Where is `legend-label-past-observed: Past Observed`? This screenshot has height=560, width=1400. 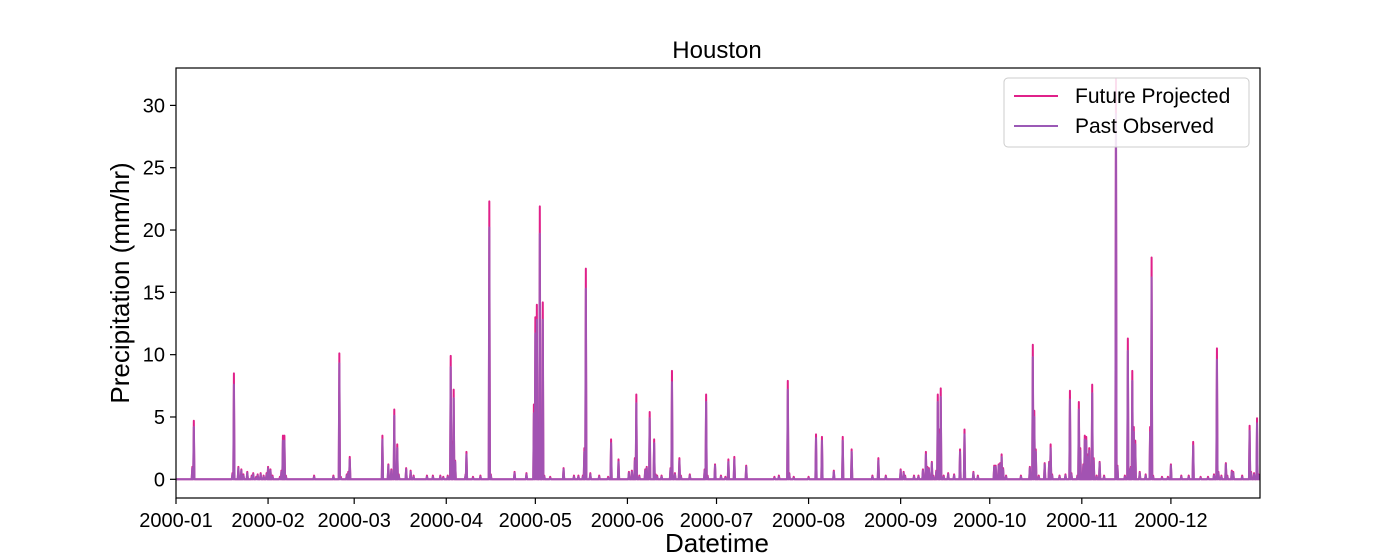 legend-label-past-observed: Past Observed is located at coordinates (1144, 126).